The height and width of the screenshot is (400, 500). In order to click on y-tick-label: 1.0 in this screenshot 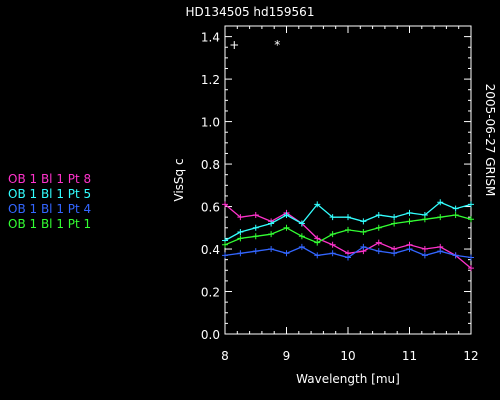, I will do `click(210, 123)`.